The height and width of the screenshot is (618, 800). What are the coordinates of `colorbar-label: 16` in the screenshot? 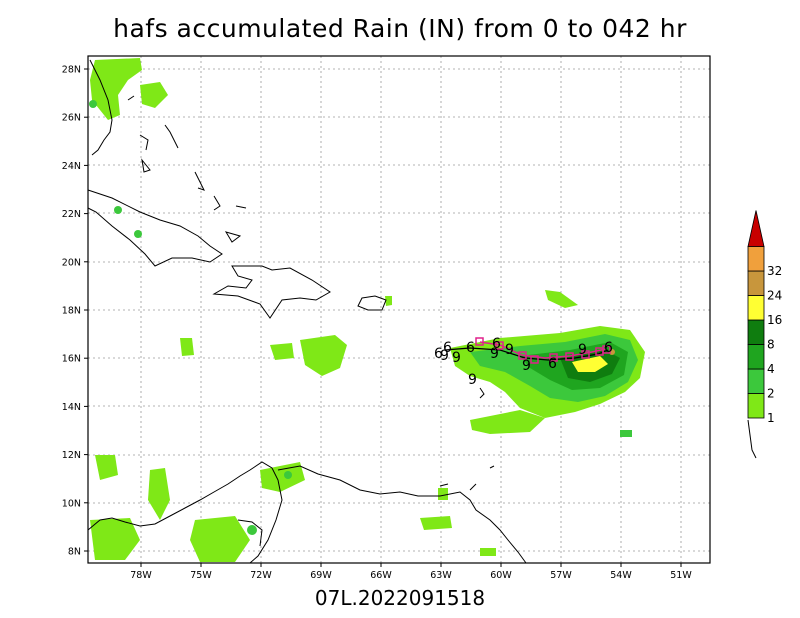 It's located at (774, 320).